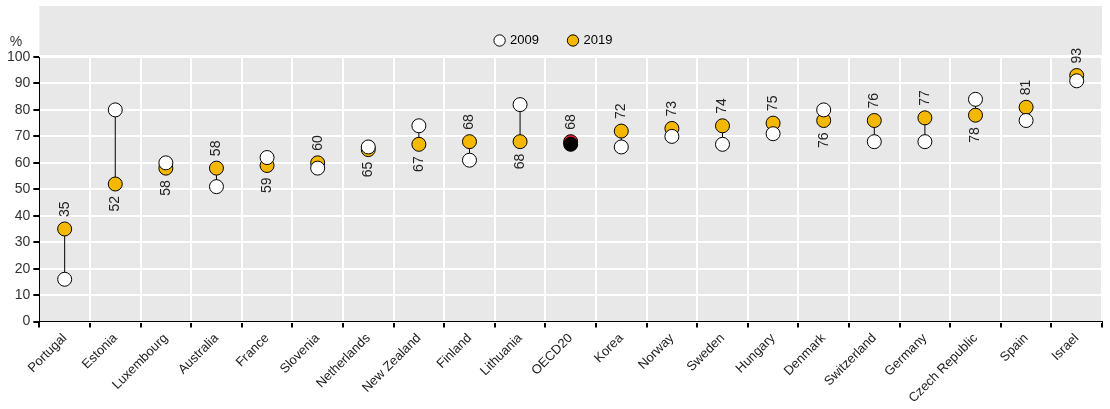 The width and height of the screenshot is (1110, 409). I want to click on data-label: 81, so click(1024, 87).